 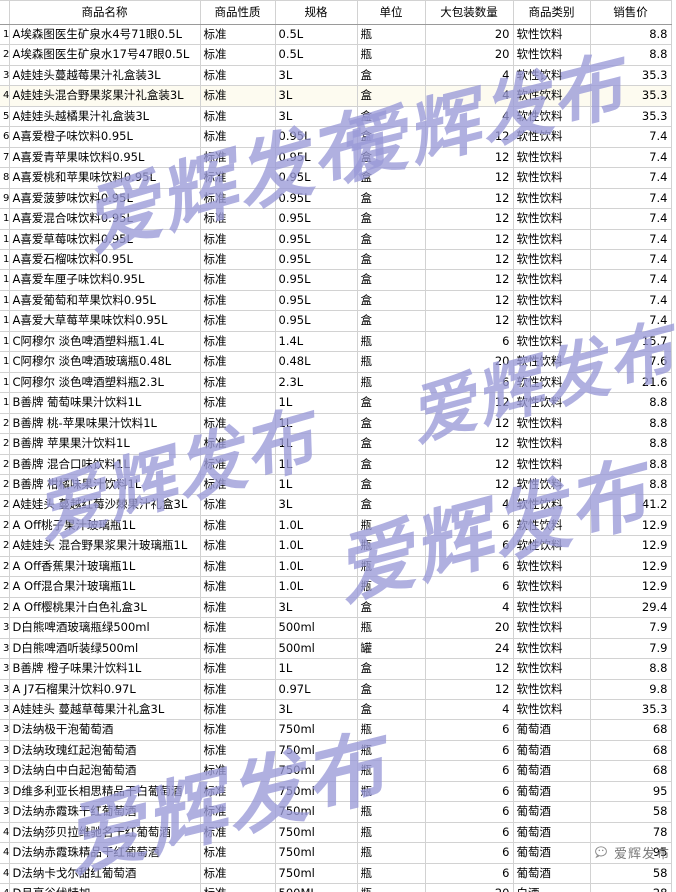 I want to click on cell-name: D法纳莎贝拉维驰名干红葡萄酒, so click(x=105, y=833).